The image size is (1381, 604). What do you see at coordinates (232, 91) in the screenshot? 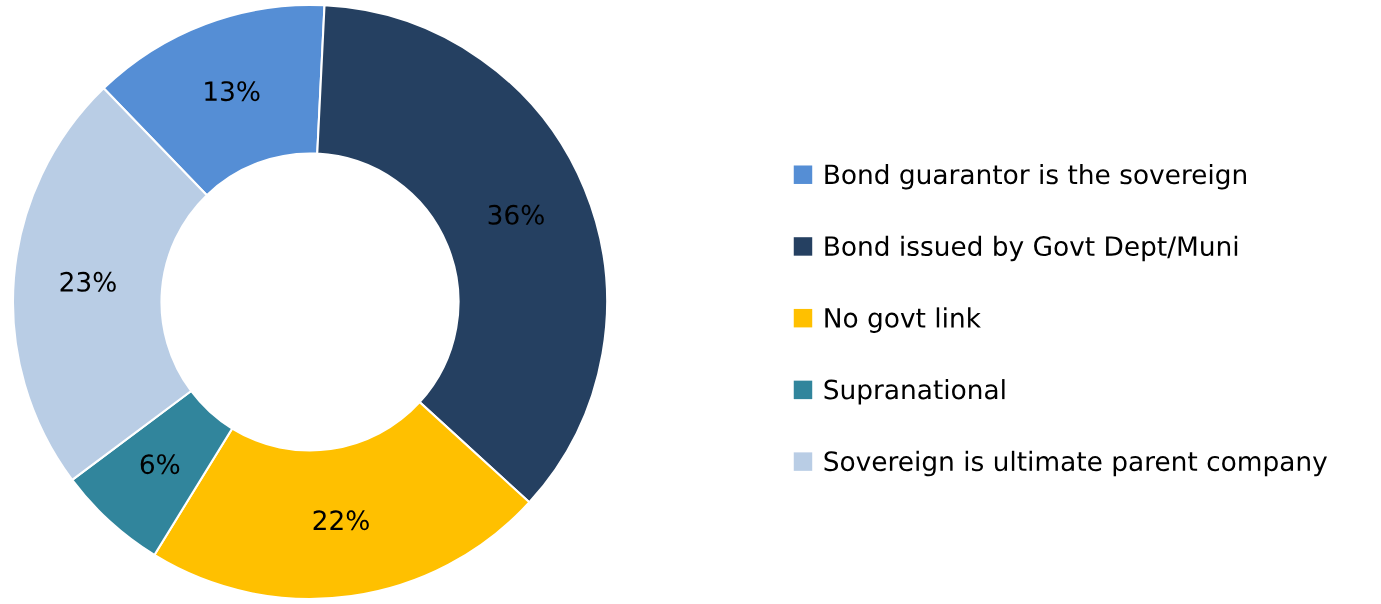
I see `data-label: 13%` at bounding box center [232, 91].